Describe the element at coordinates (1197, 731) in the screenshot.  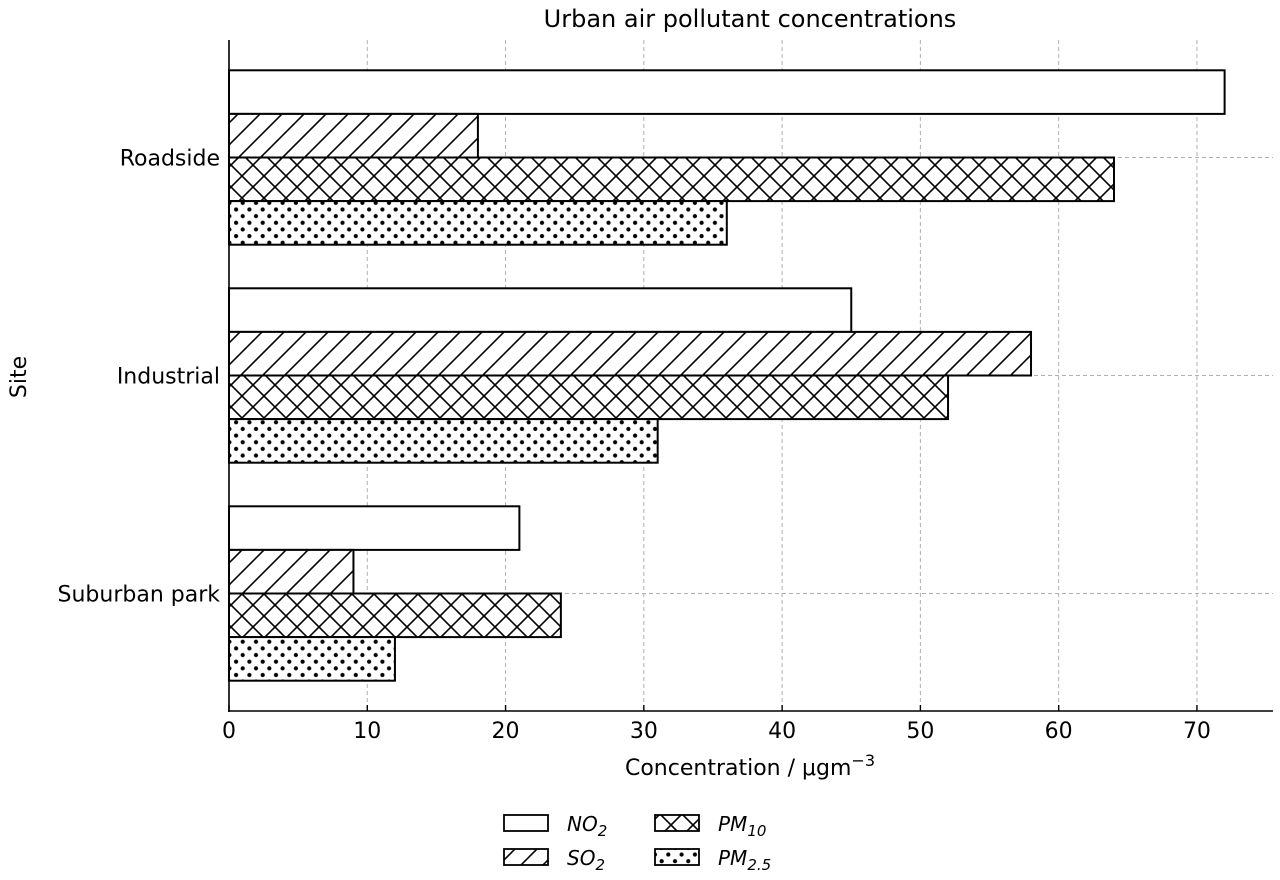
I see `x-tick-label: 70` at that location.